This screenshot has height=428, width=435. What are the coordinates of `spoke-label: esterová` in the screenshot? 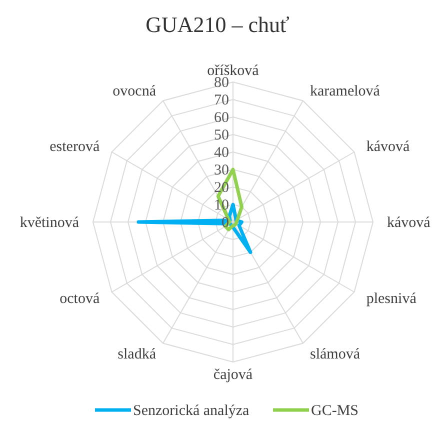 It's located at (75, 147).